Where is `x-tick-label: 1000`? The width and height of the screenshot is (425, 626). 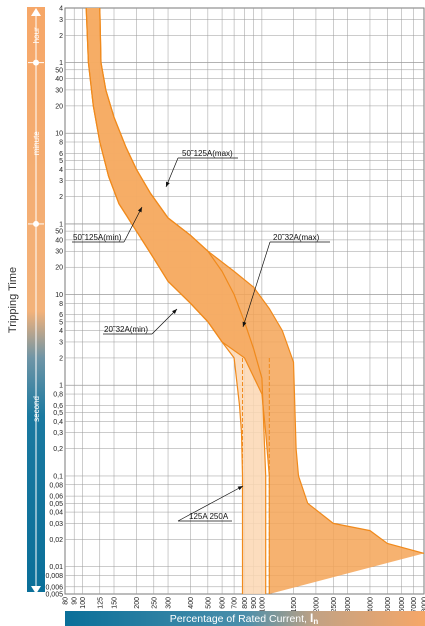
x-tick-label: 1000 is located at coordinates (262, 605).